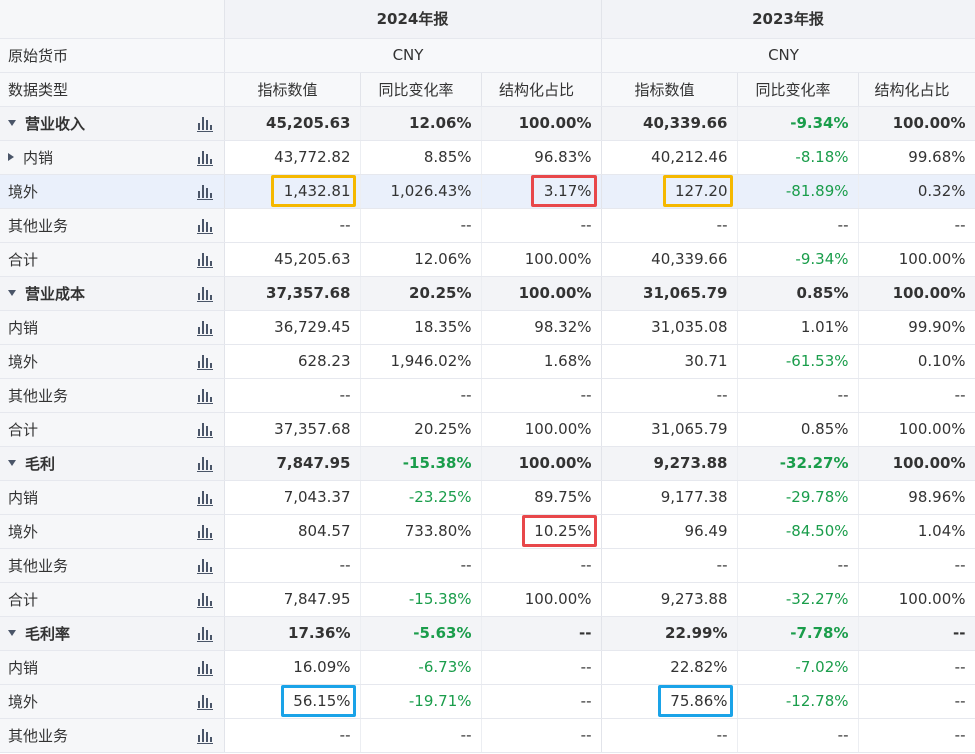 The width and height of the screenshot is (975, 754). What do you see at coordinates (292, 531) in the screenshot?
I see `value-cell: 804.57` at bounding box center [292, 531].